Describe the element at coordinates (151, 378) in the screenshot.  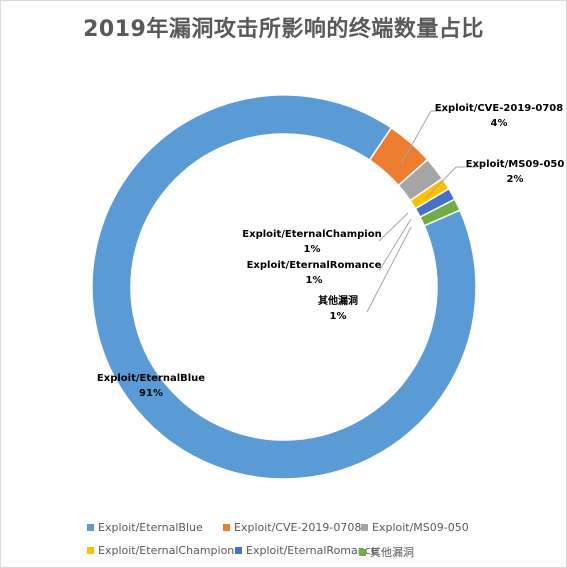
I see `data-label-category-eternalblue: Exploit/EternalBlue` at that location.